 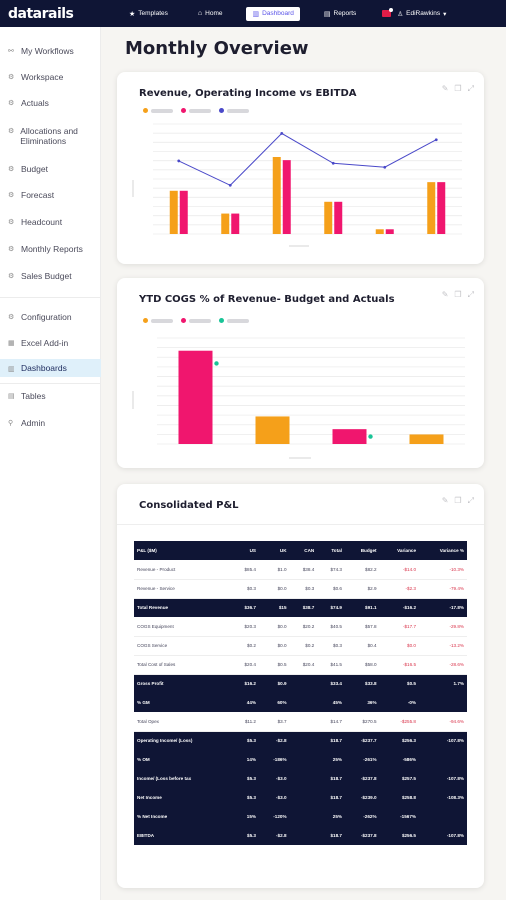 I want to click on sidebar-item-label: My Workflows, so click(x=47, y=51).